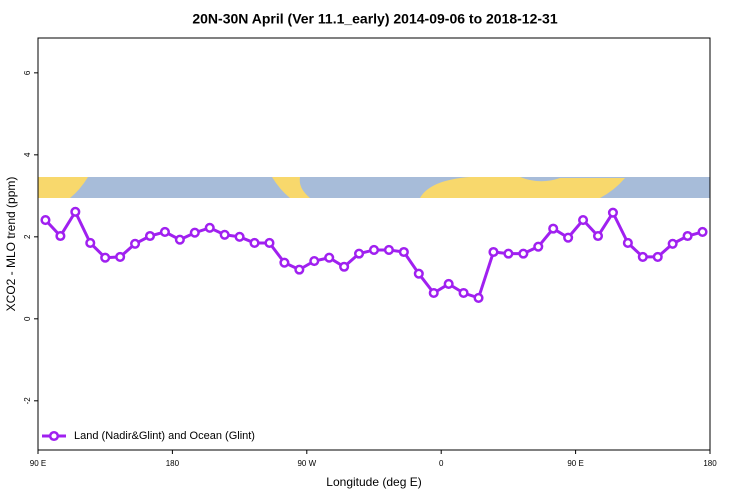 Image resolution: width=750 pixels, height=500 pixels. I want to click on x-tick-label: 0, so click(441, 463).